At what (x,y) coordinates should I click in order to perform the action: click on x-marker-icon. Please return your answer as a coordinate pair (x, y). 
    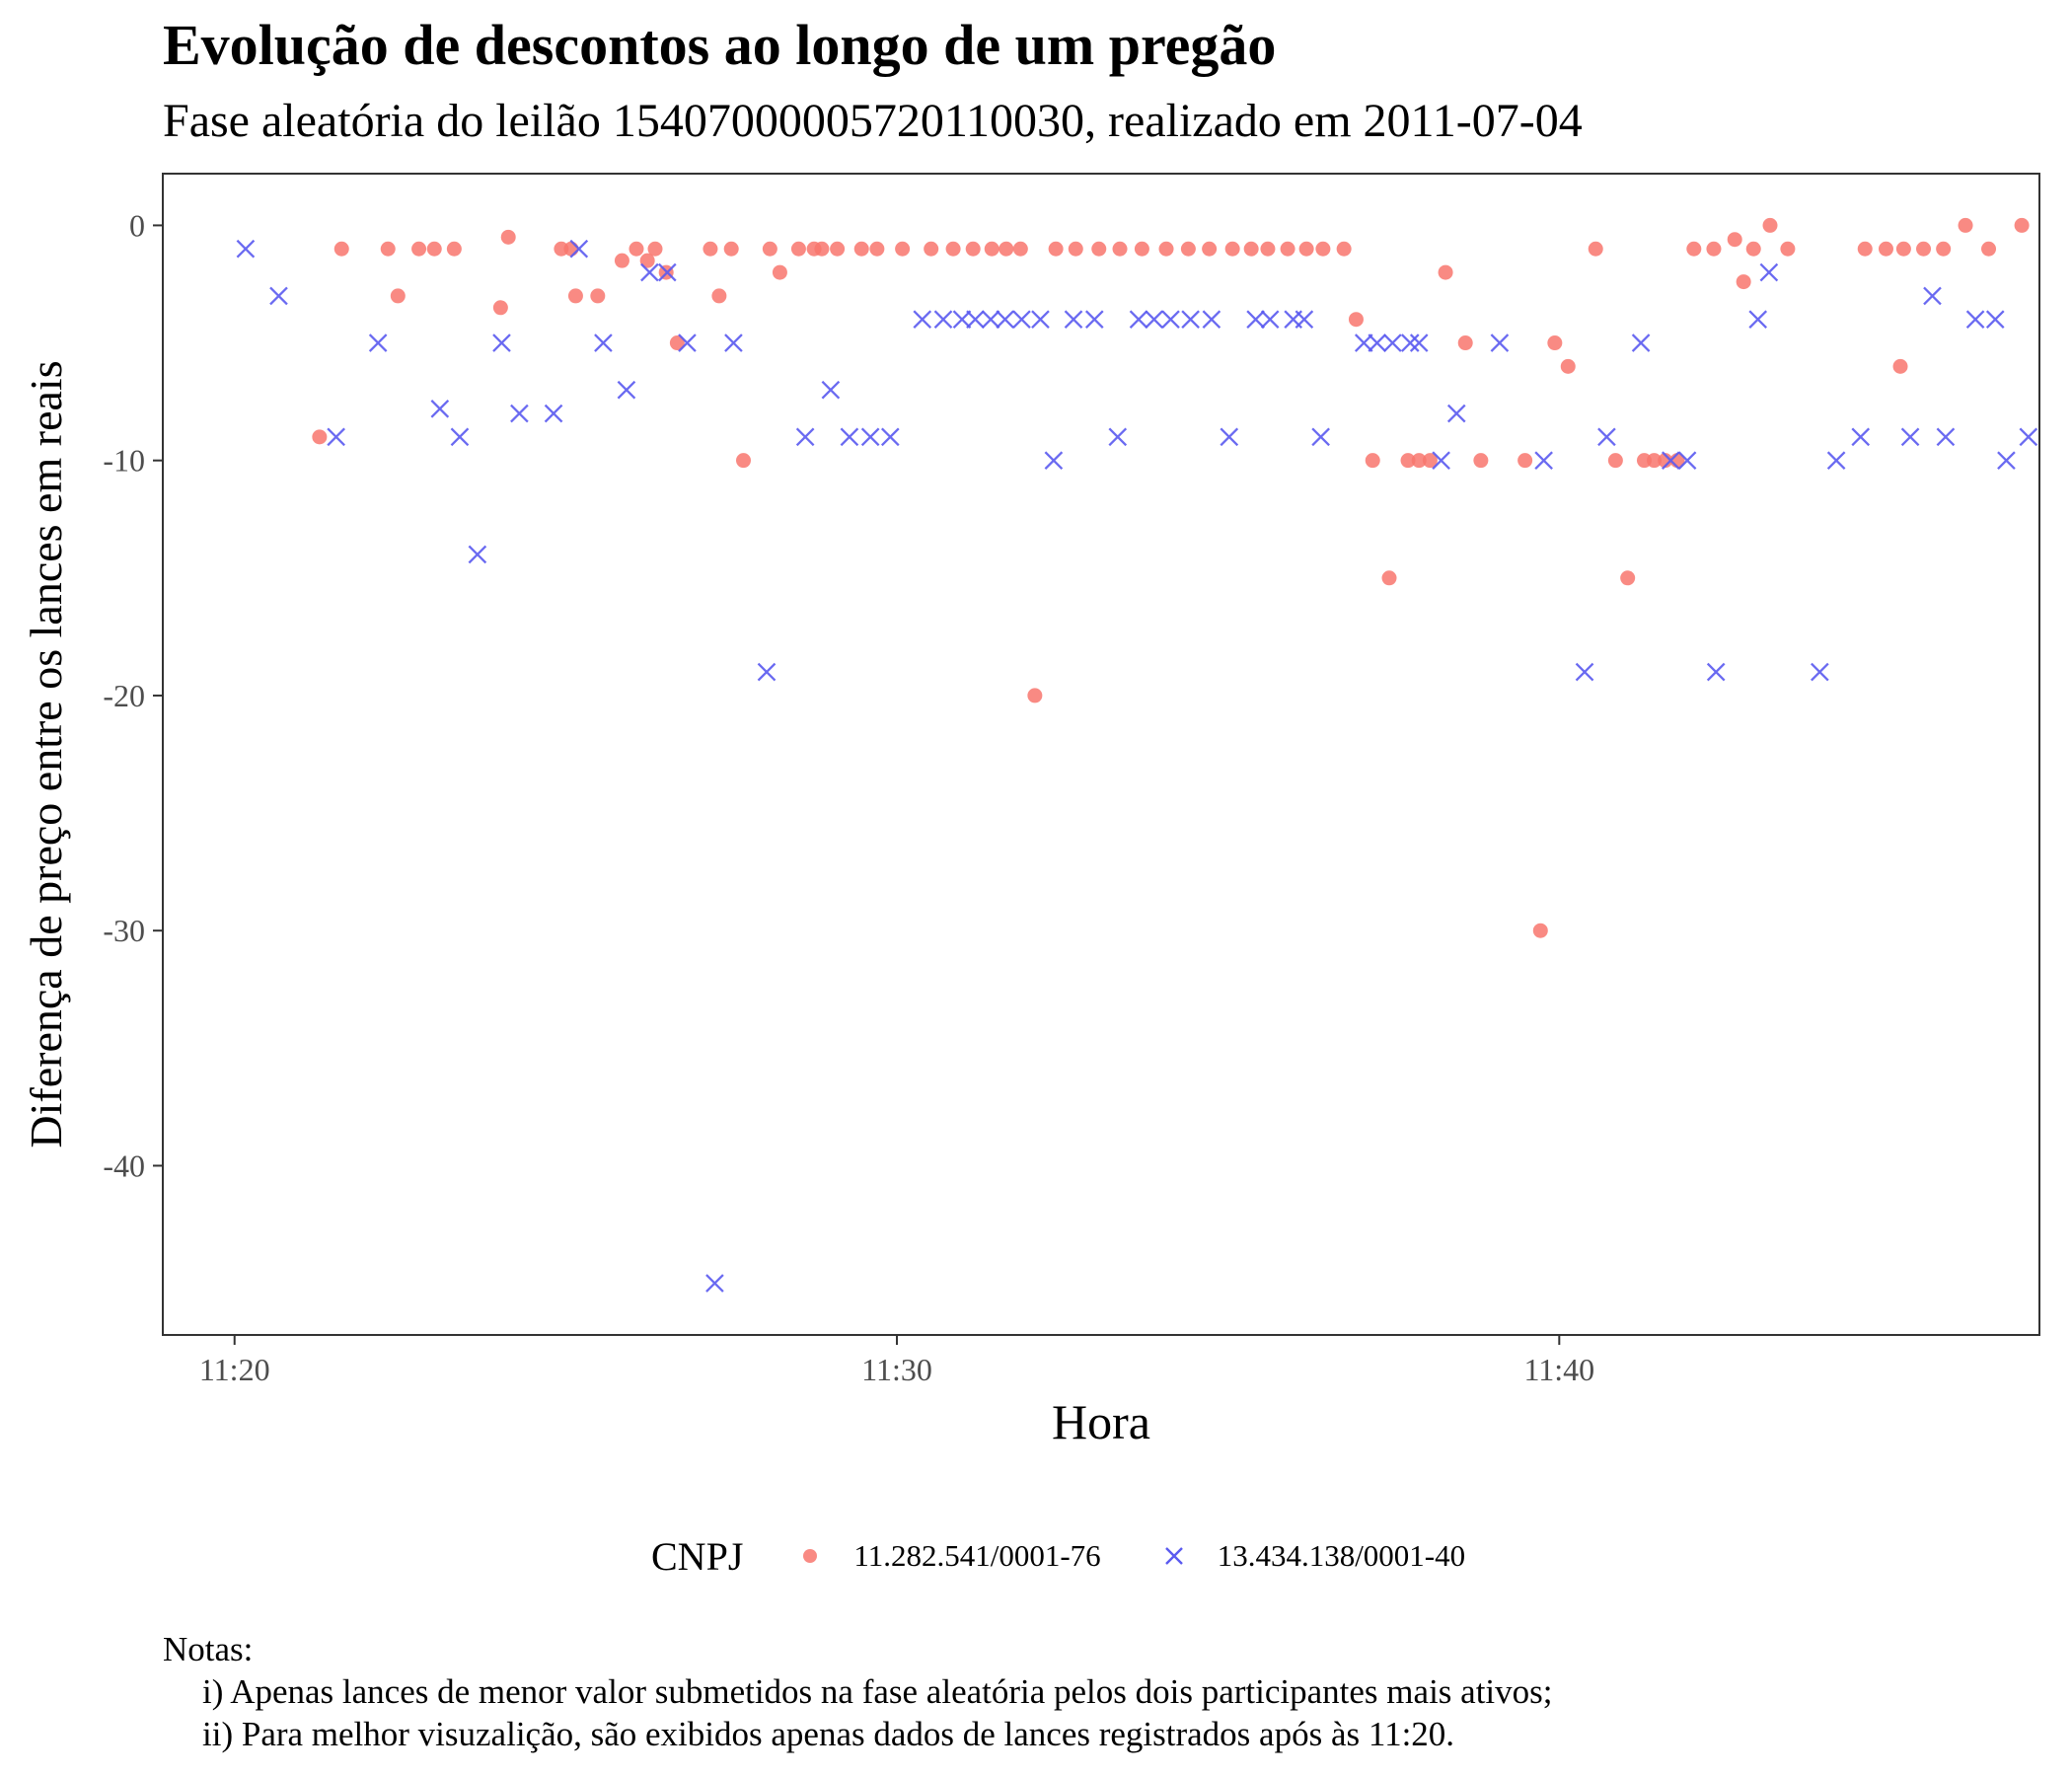
    Looking at the image, I should click on (1173, 1556).